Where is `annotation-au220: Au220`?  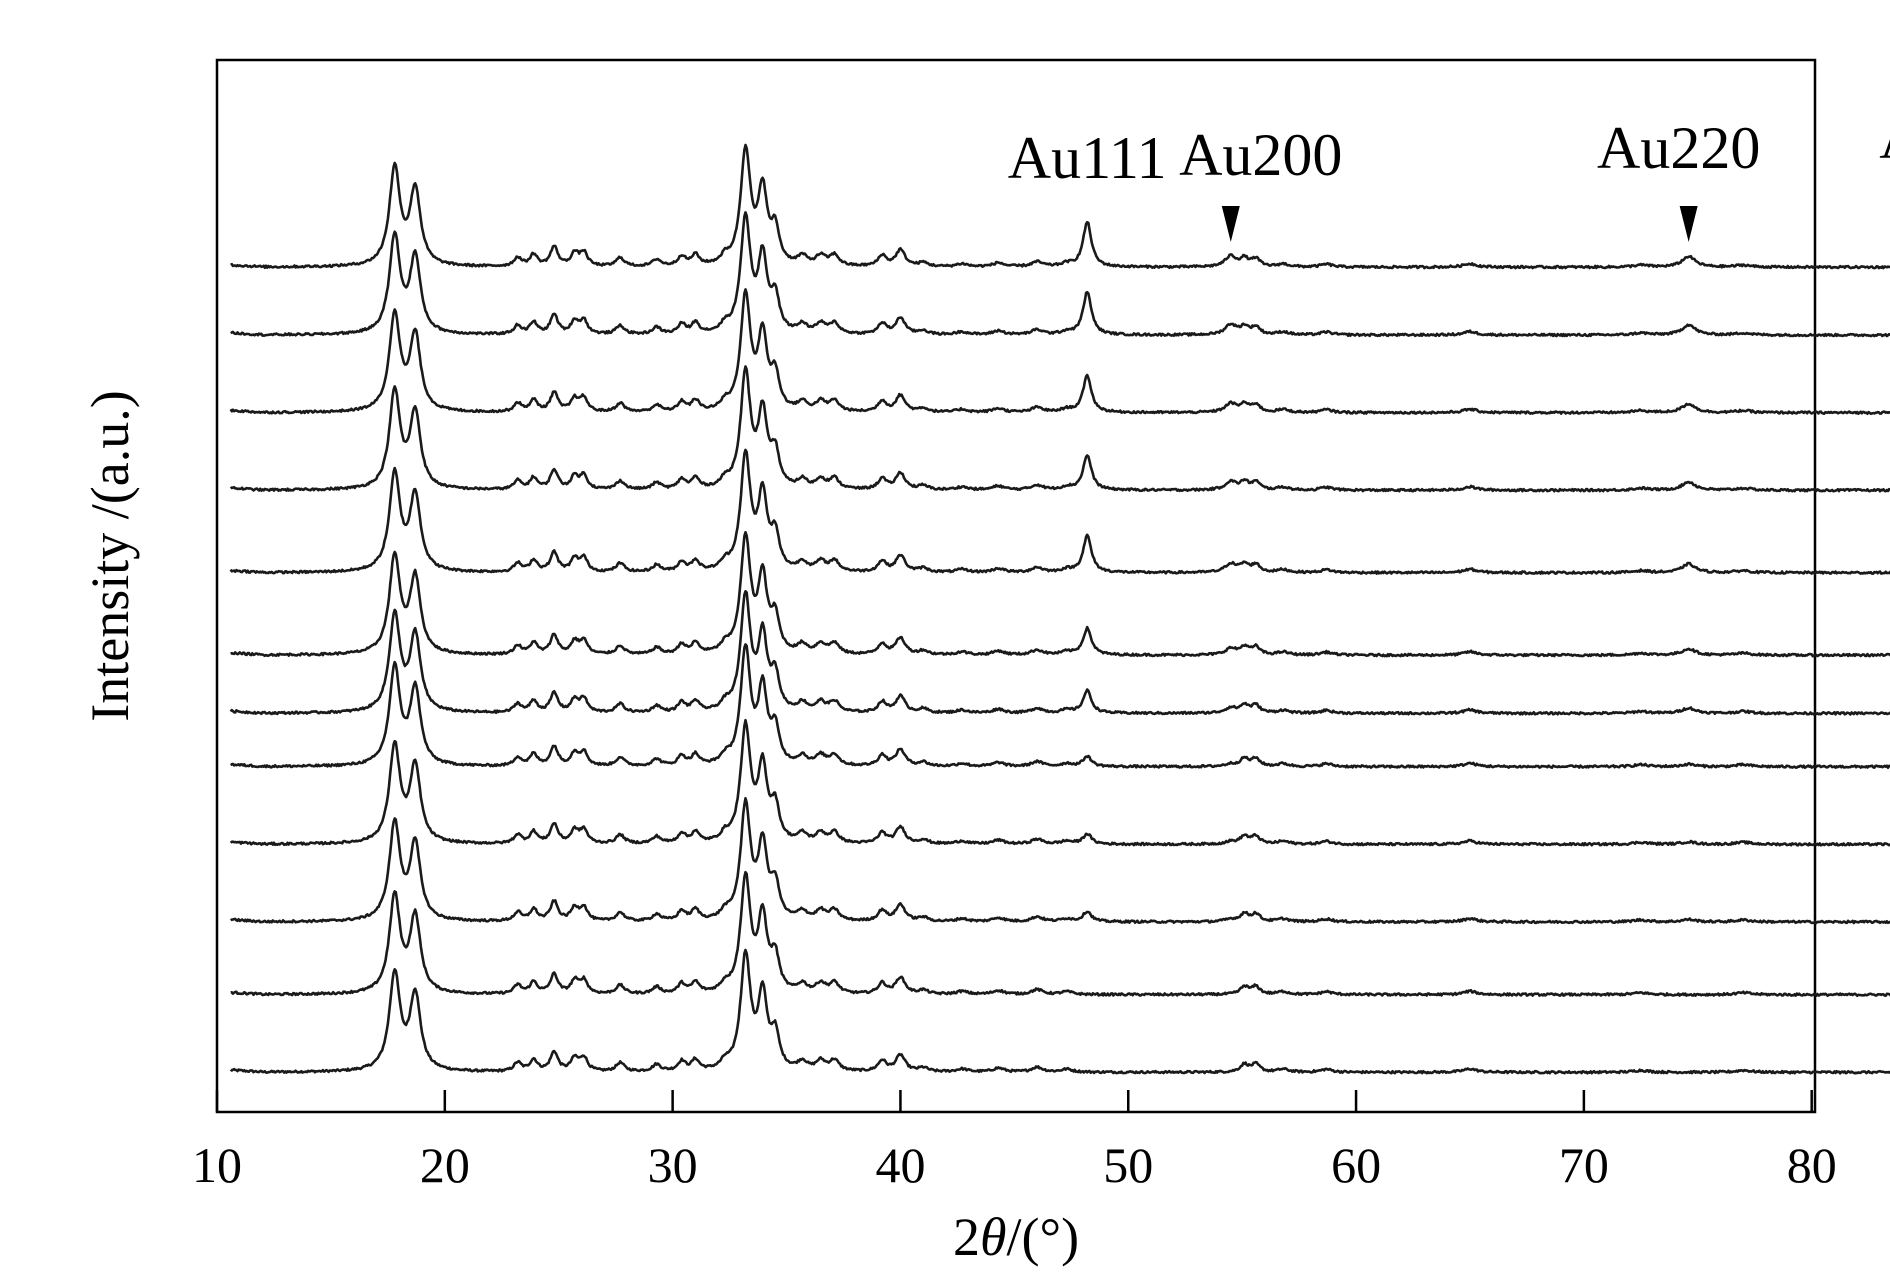
annotation-au220: Au220 is located at coordinates (1678, 148).